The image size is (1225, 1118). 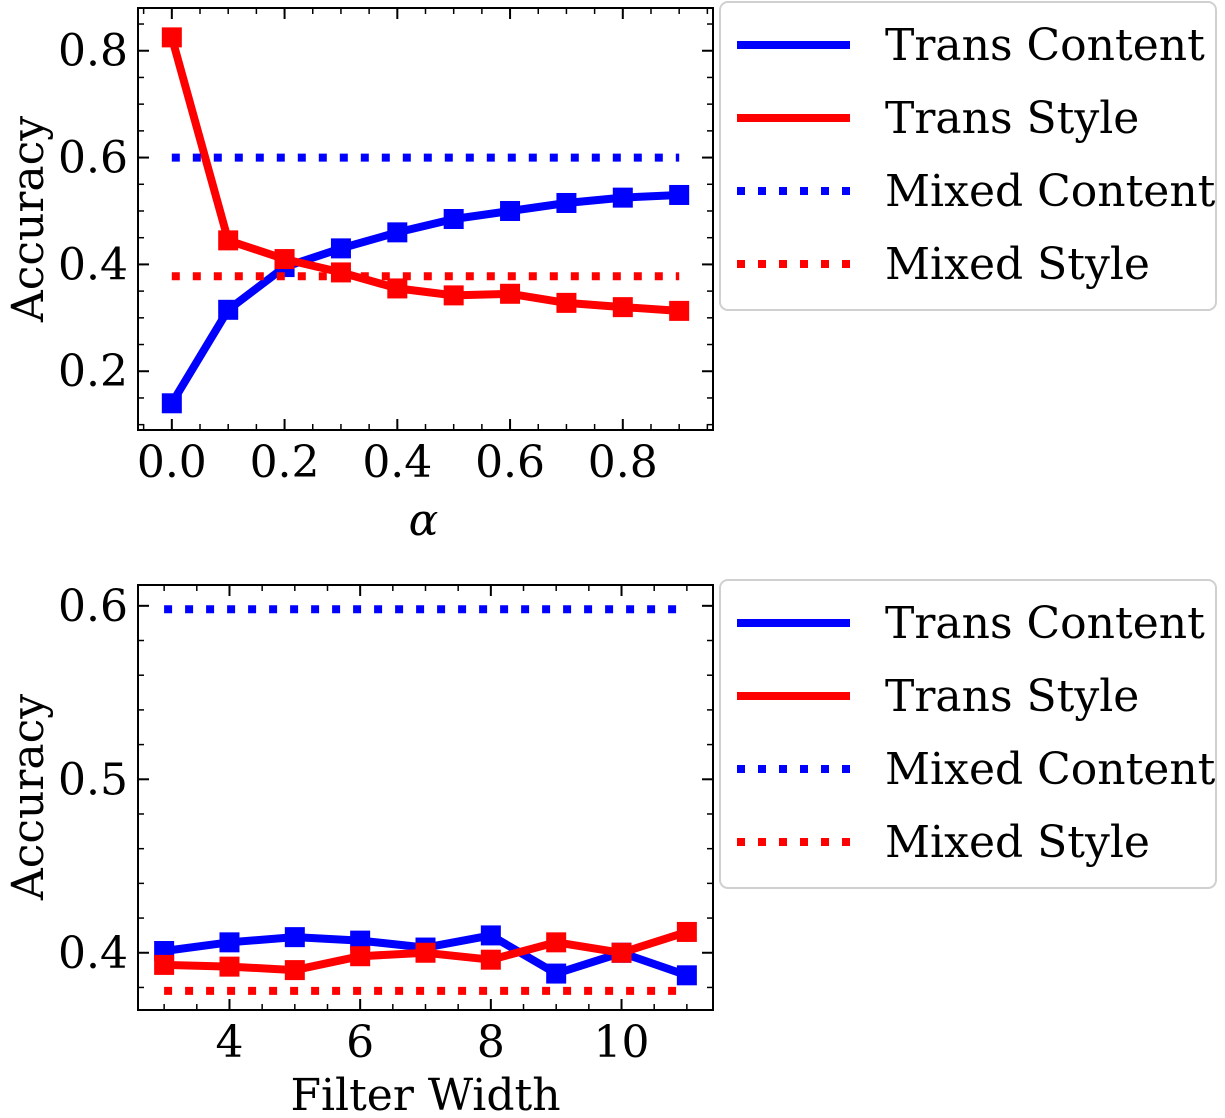 I want to click on x-tick-label: 10, so click(x=622, y=1042).